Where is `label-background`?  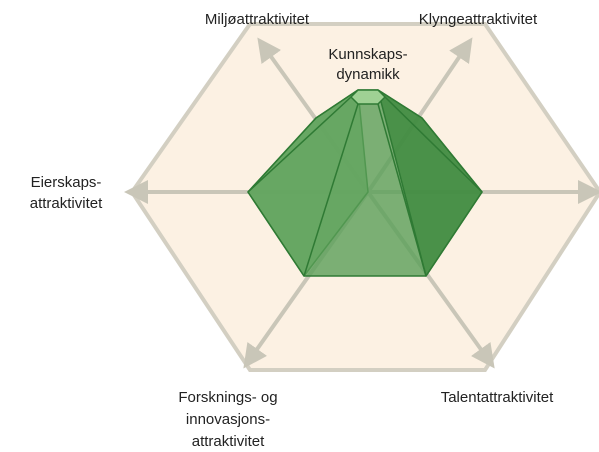
label-background is located at coordinates (368, 65).